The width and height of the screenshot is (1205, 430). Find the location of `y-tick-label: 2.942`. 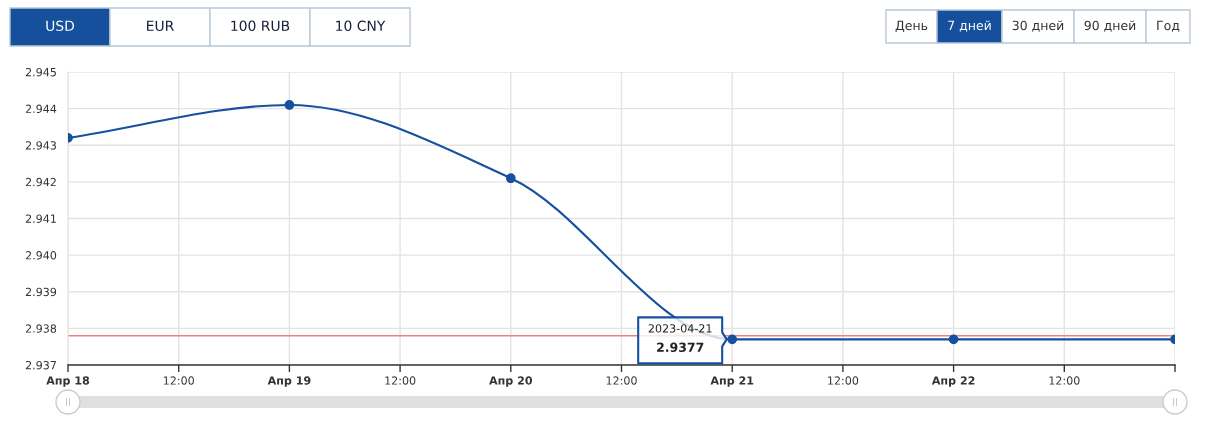

y-tick-label: 2.942 is located at coordinates (40, 182).